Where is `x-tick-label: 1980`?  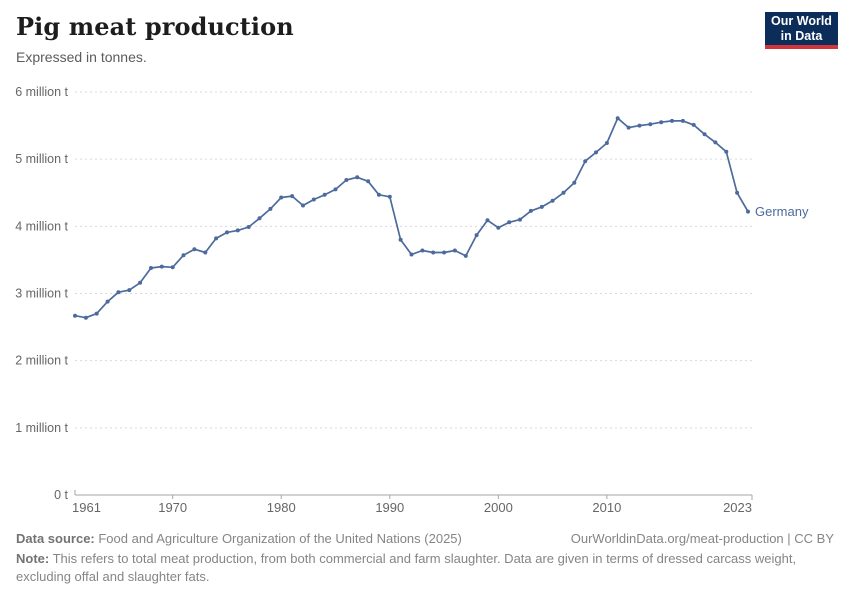 x-tick-label: 1980 is located at coordinates (281, 507).